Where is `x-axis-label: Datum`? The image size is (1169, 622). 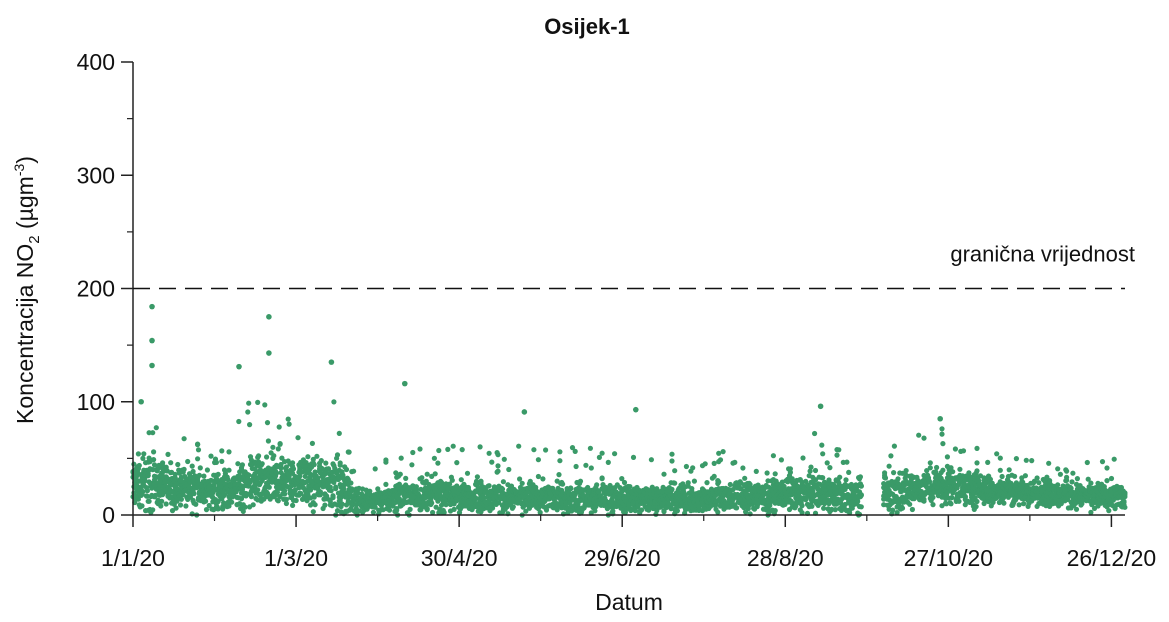 x-axis-label: Datum is located at coordinates (629, 602).